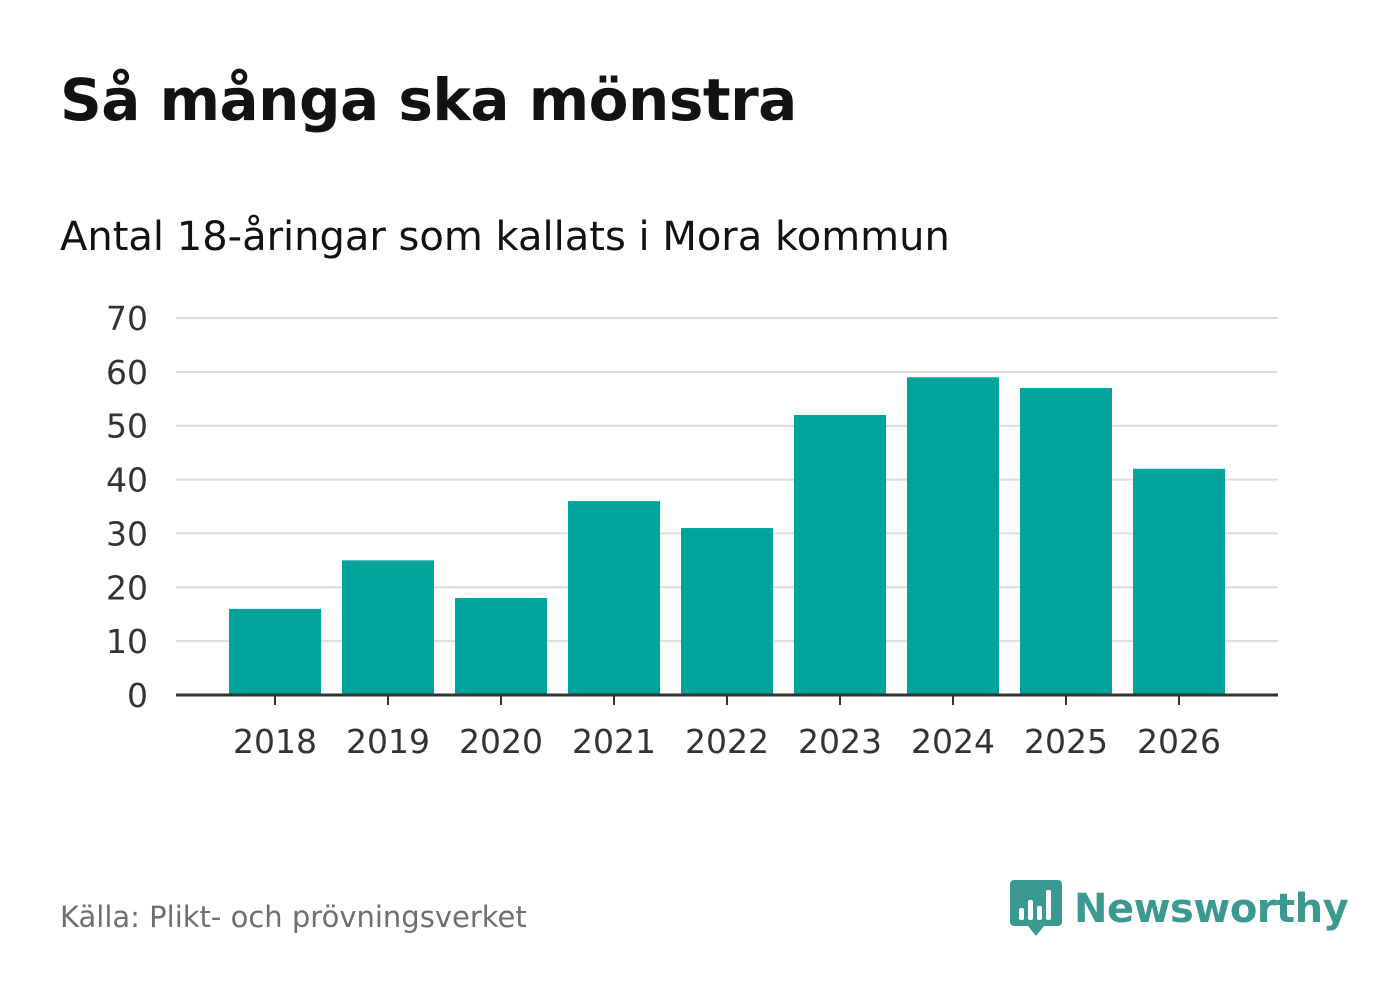 This screenshot has height=999, width=1382. I want to click on x-tick-label: 2024, so click(953, 741).